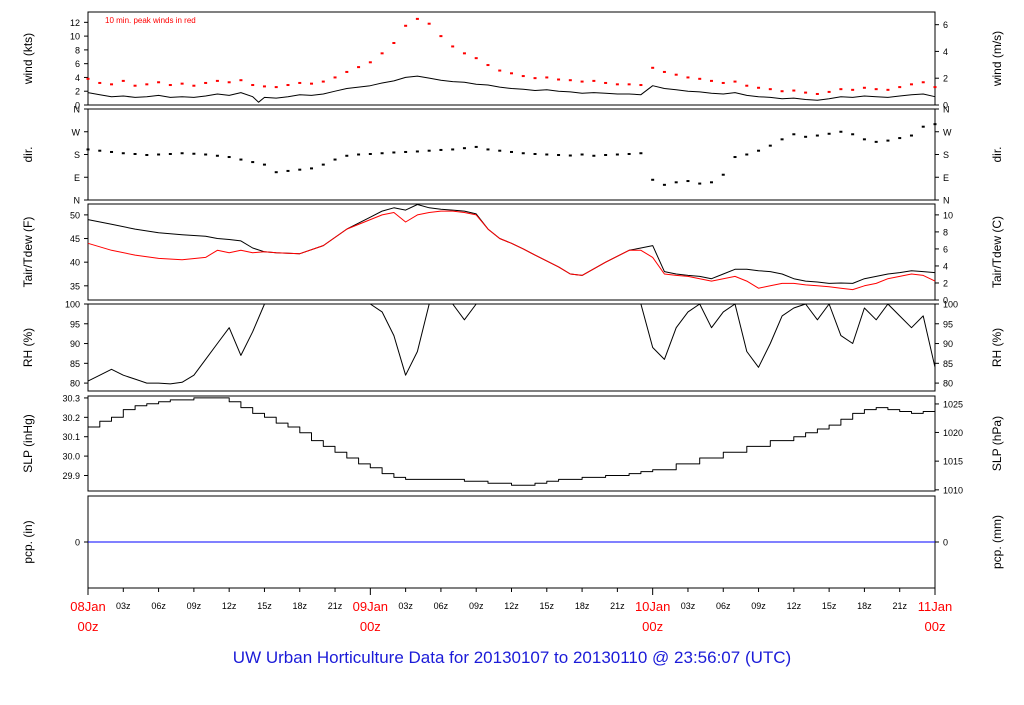  I want to click on y-tick-label-right: 90, so click(948, 344).